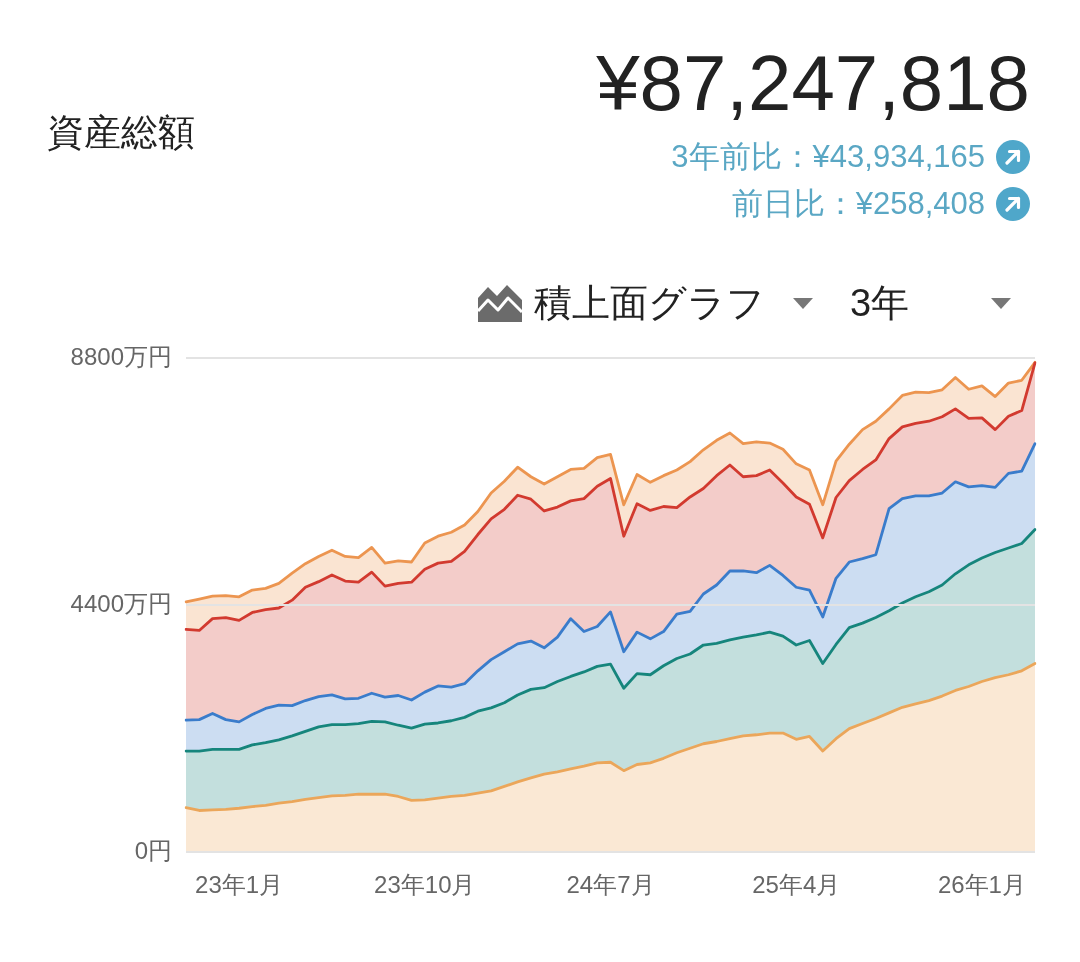 The height and width of the screenshot is (962, 1080). Describe the element at coordinates (858, 203) in the screenshot. I see `text: 前日比：¥258,408` at that location.